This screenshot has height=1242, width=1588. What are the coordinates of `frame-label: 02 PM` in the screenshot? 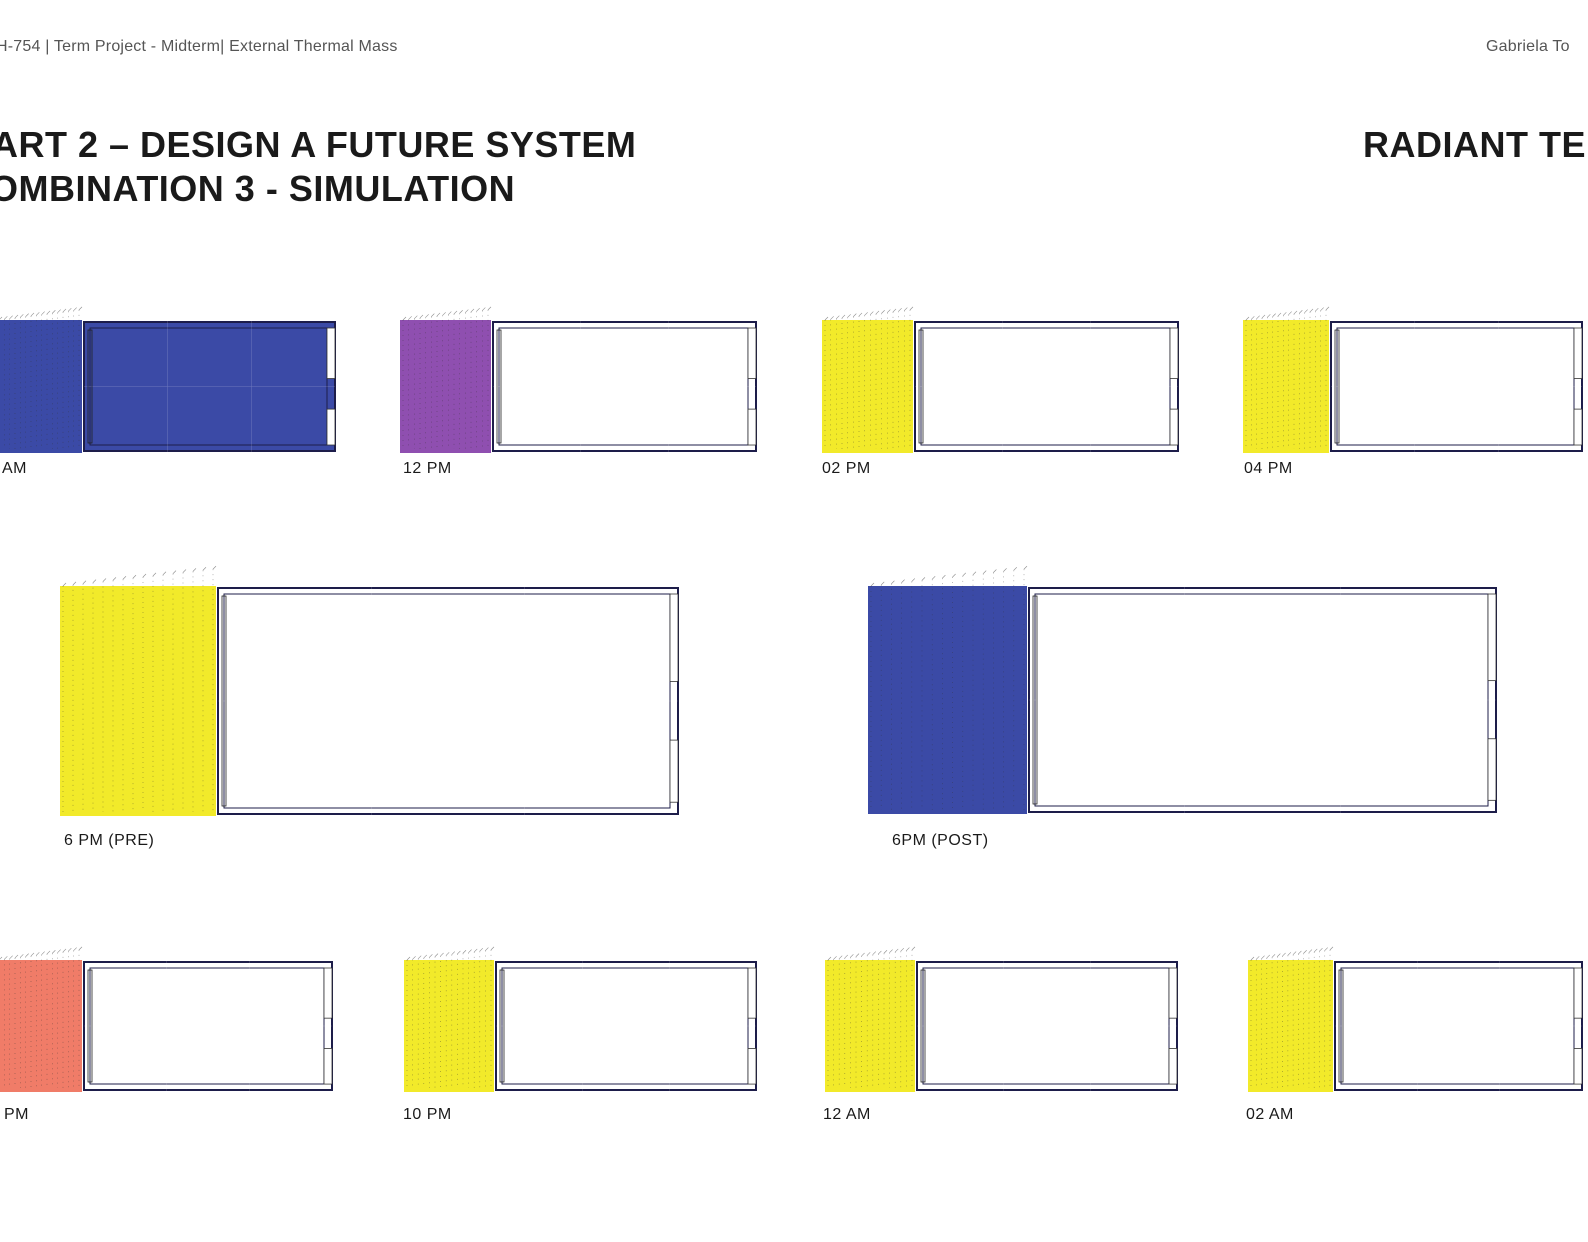 It's located at (846, 468).